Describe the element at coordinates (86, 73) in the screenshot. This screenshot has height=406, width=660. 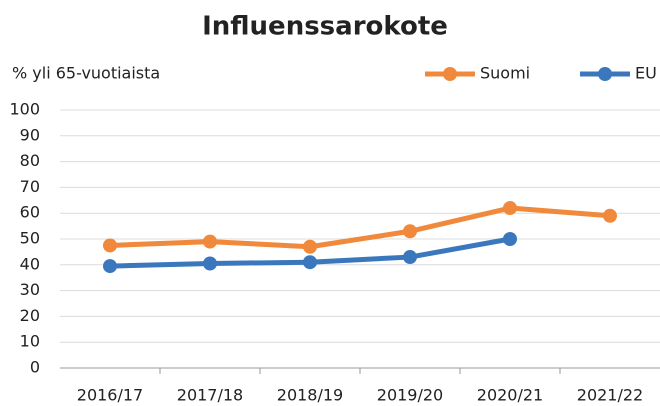
I see `y-axis-label: % yli 65-vuotiaista` at that location.